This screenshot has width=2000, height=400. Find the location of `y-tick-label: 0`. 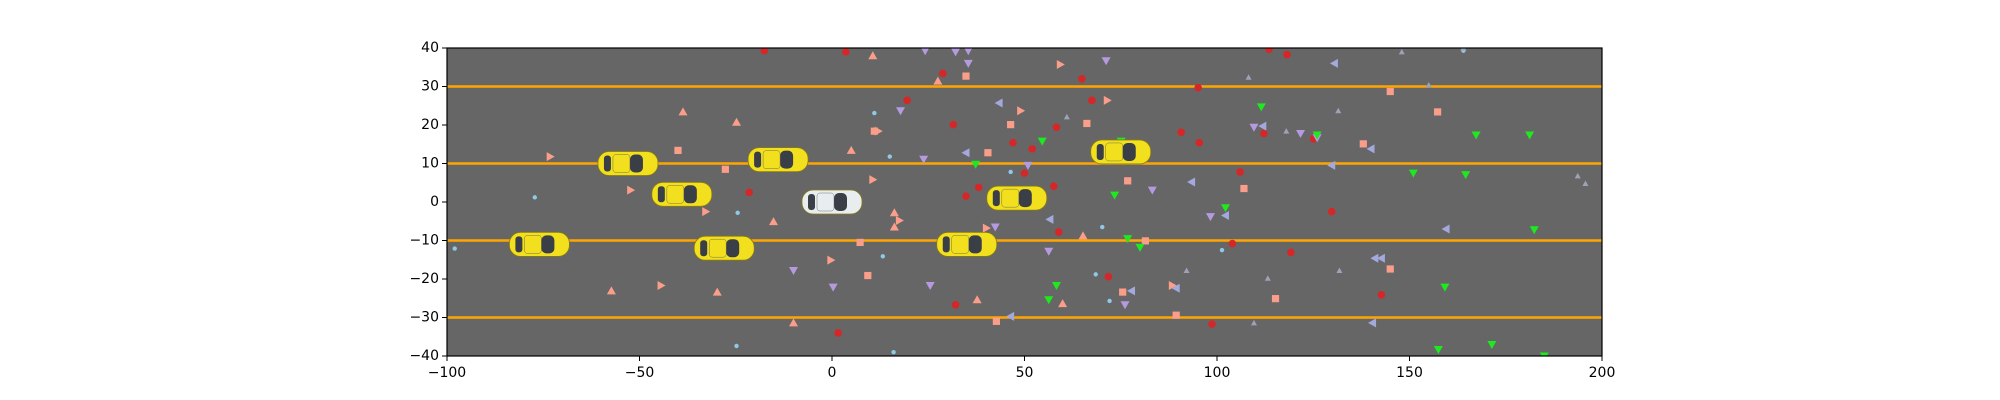

y-tick-label: 0 is located at coordinates (434, 202).